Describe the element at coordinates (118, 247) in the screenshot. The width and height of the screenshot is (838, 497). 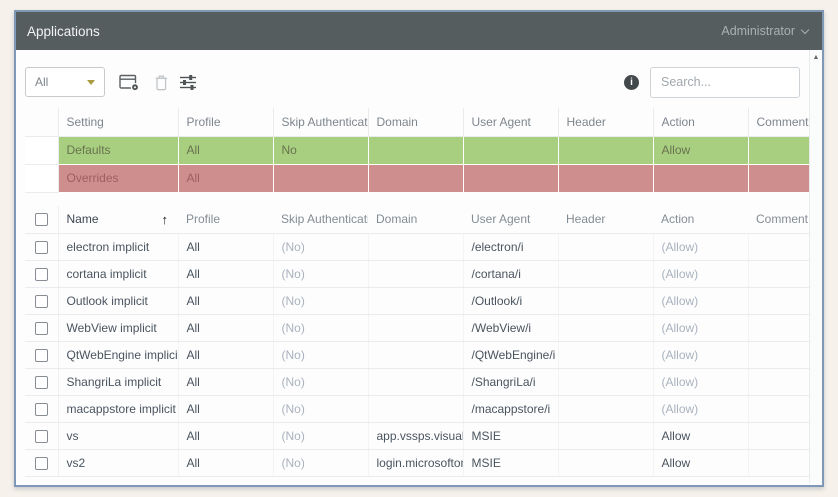
I see `cell-name: electron implicit` at that location.